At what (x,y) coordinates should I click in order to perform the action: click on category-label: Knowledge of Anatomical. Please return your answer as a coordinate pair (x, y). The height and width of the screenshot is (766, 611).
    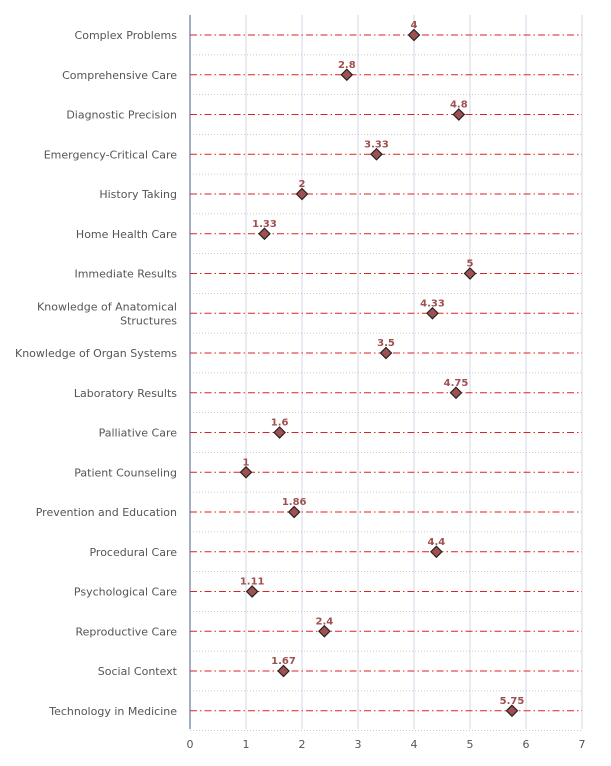
    Looking at the image, I should click on (107, 306).